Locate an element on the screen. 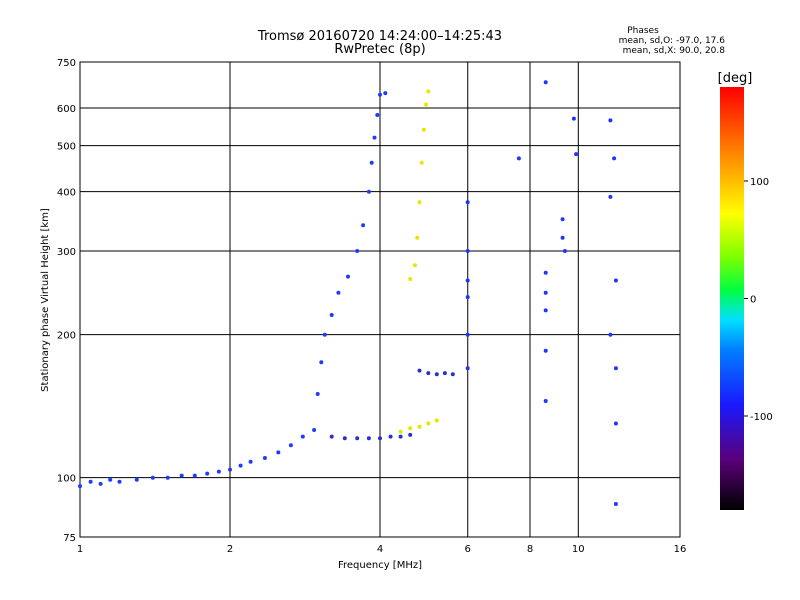  colorbar-label: [deg] is located at coordinates (735, 78).